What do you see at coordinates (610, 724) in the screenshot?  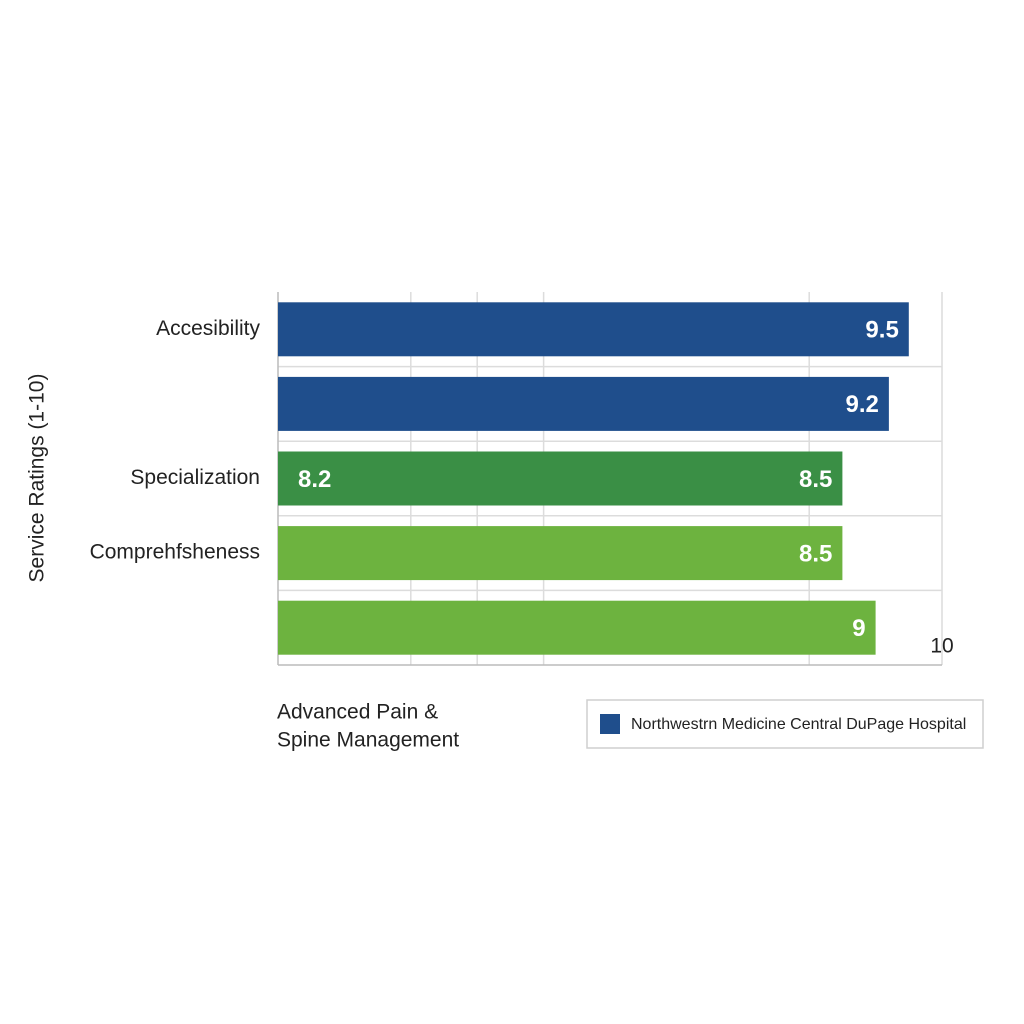 I see `legend-swatch` at bounding box center [610, 724].